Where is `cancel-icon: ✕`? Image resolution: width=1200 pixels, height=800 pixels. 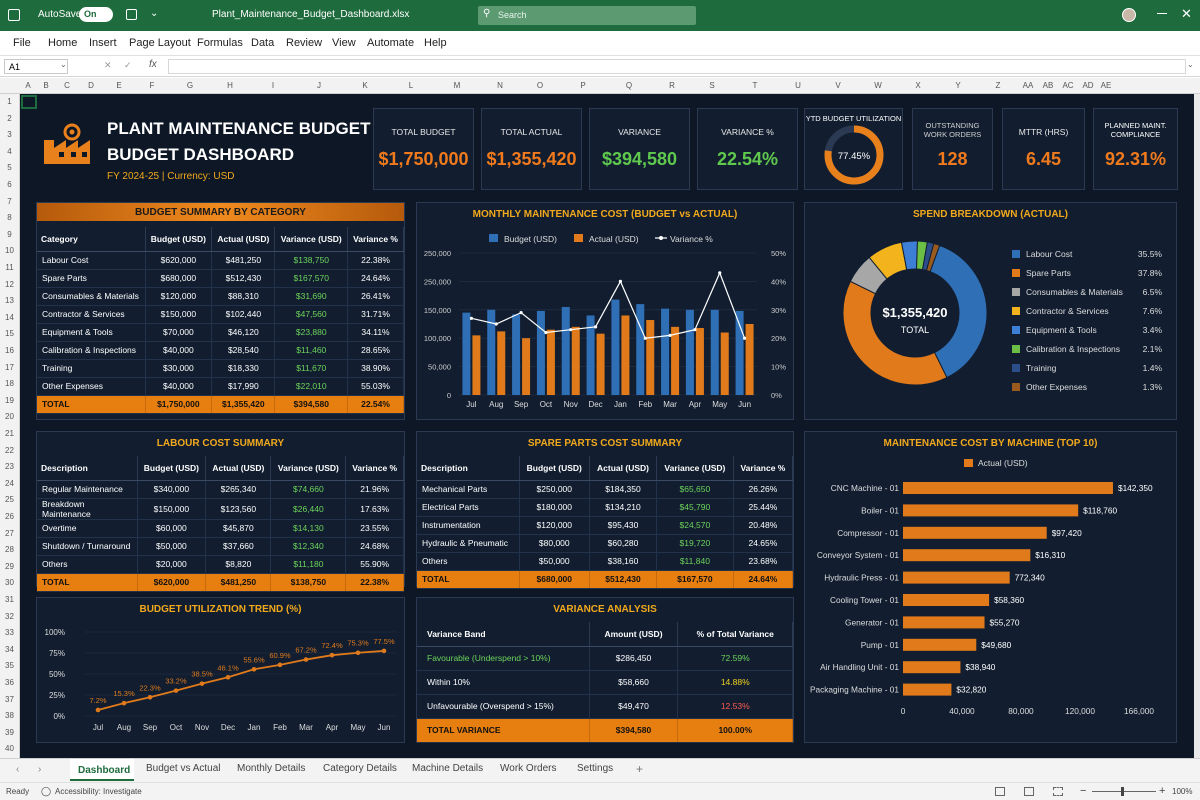 cancel-icon: ✕ is located at coordinates (108, 65).